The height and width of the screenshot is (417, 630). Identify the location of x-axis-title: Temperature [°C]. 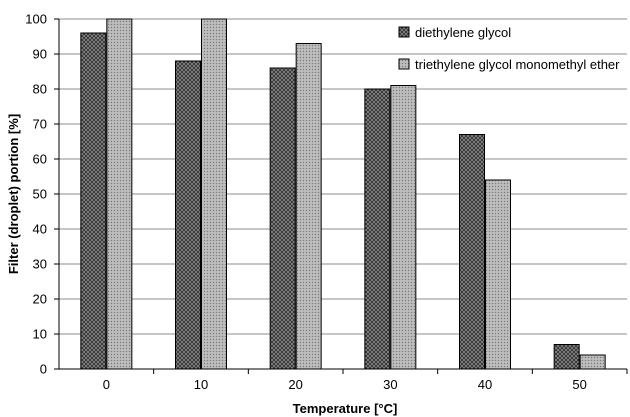
(345, 408).